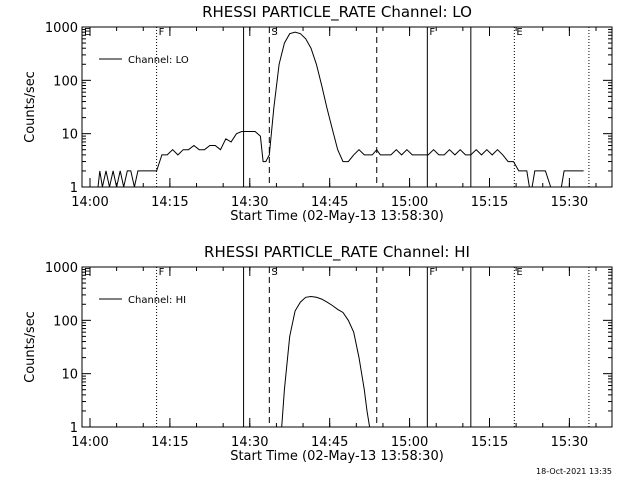  Describe the element at coordinates (574, 471) in the screenshot. I see `timestamp-label: 18-Oct-2021 13:35` at that location.